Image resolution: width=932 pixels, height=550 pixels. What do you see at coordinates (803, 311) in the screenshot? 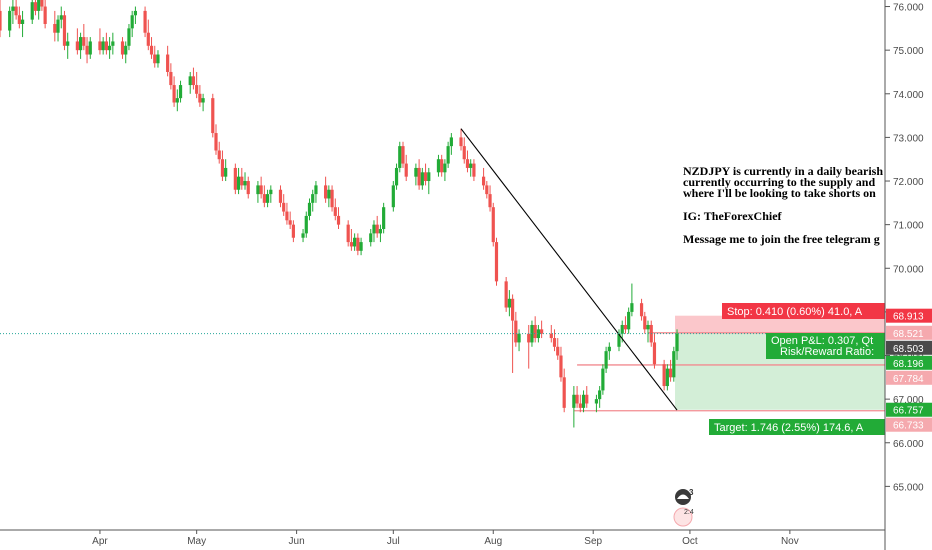
I see `stop-label-box` at bounding box center [803, 311].